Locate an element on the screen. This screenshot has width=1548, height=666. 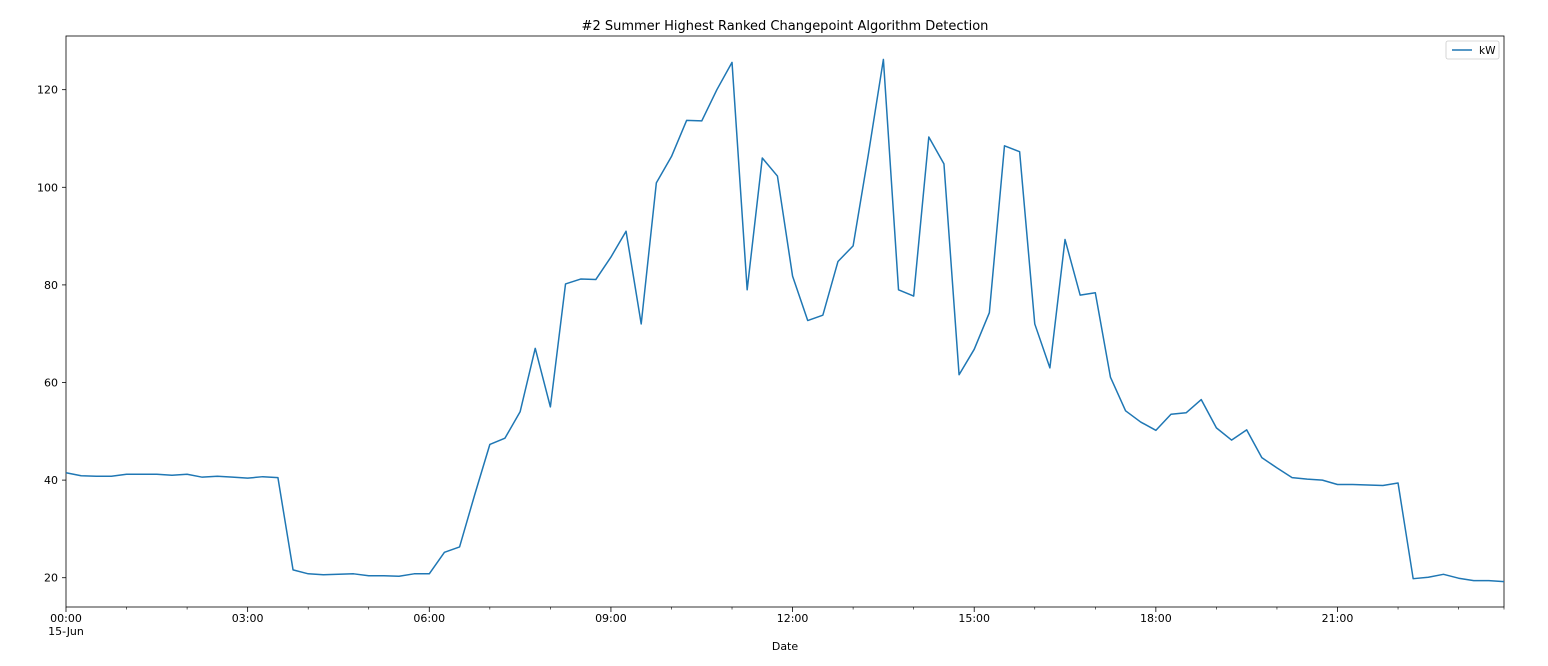
y-tick-label: 20 is located at coordinates (51, 578).